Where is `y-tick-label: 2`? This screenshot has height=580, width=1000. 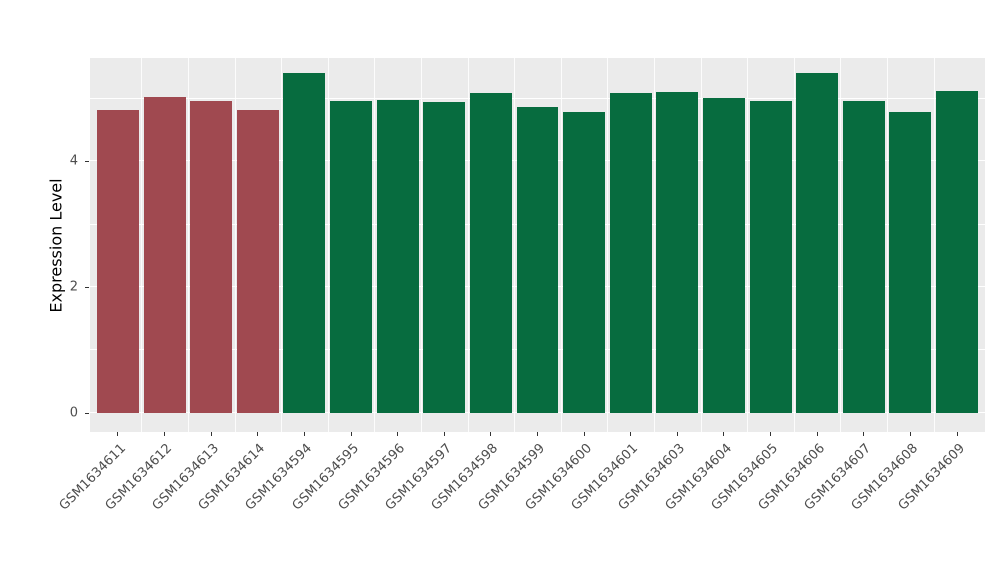
y-tick-label: 2 is located at coordinates (73, 287).